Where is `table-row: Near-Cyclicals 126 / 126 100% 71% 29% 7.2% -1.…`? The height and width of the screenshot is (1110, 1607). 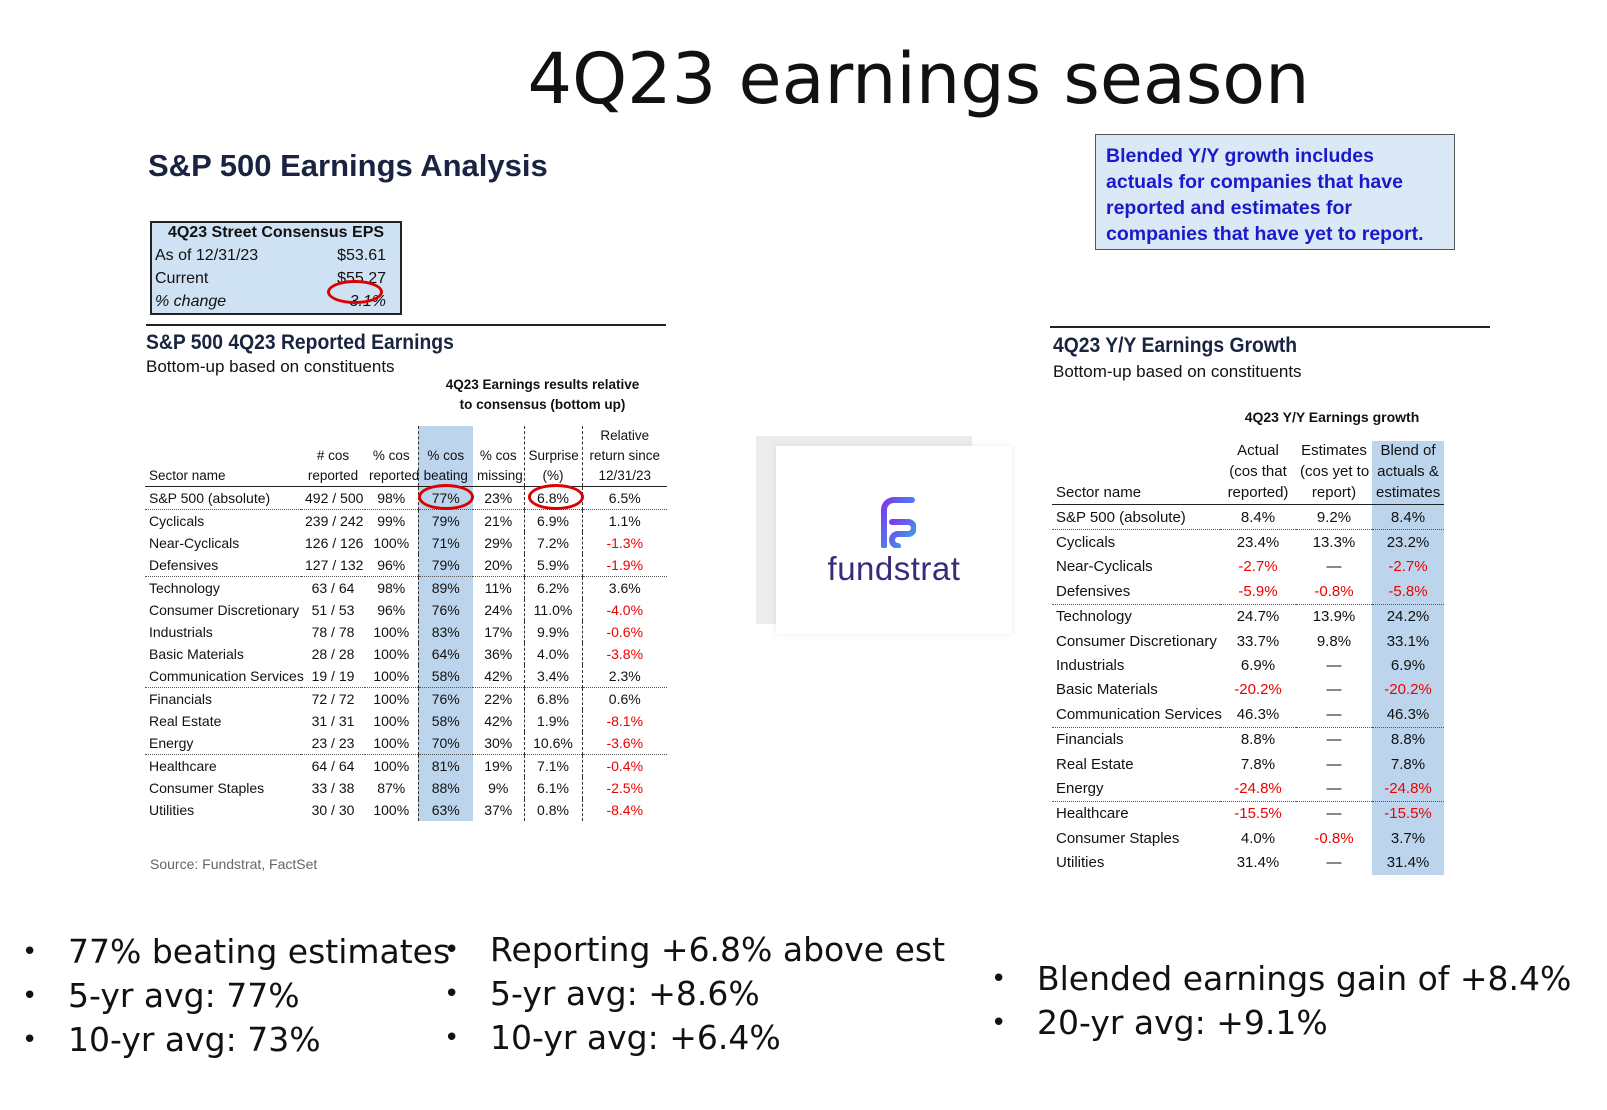
table-row: Near-Cyclicals 126 / 126 100% 71% 29% 7.2% -1.… is located at coordinates (406, 543).